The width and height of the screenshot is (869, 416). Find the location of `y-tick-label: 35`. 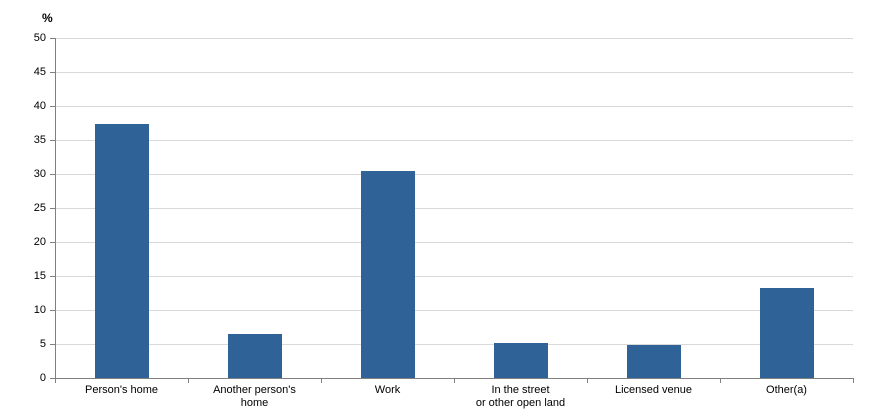

y-tick-label: 35 is located at coordinates (39, 140).